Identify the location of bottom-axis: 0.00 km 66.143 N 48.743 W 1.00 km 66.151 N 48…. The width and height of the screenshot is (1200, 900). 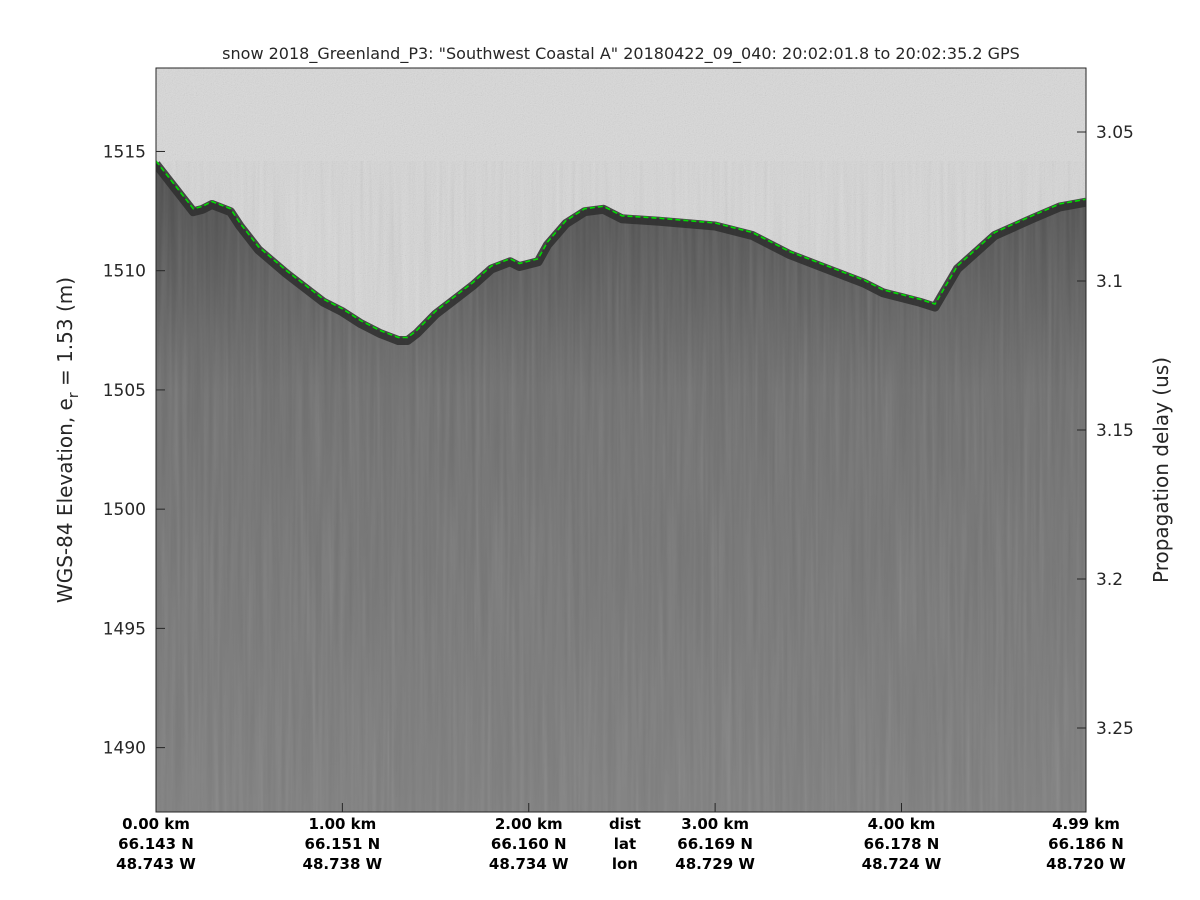
(621, 838).